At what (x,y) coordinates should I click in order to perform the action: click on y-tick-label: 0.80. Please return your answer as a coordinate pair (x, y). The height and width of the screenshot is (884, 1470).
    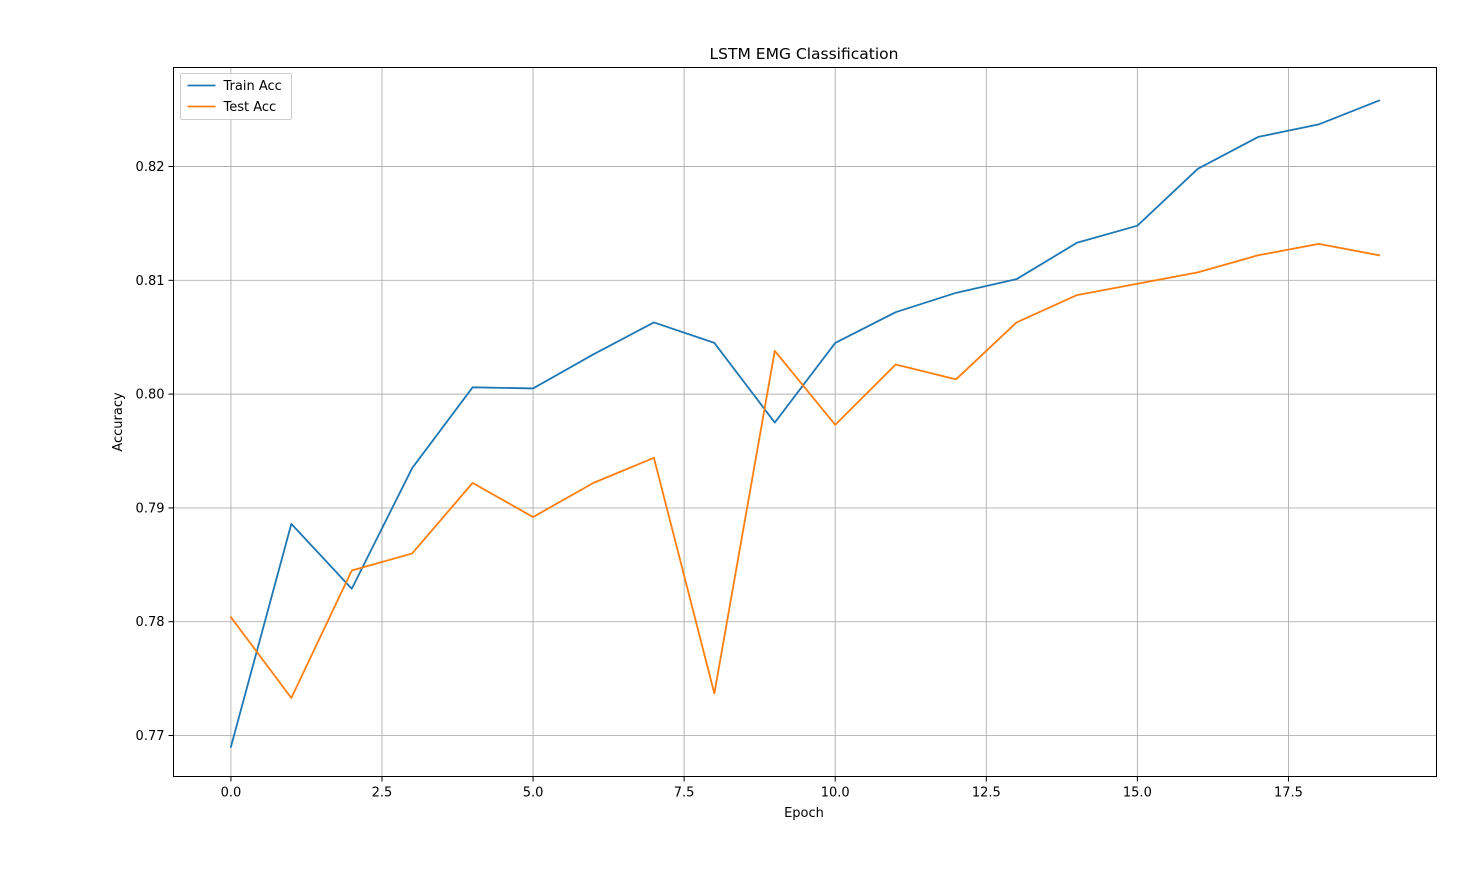
    Looking at the image, I should click on (150, 395).